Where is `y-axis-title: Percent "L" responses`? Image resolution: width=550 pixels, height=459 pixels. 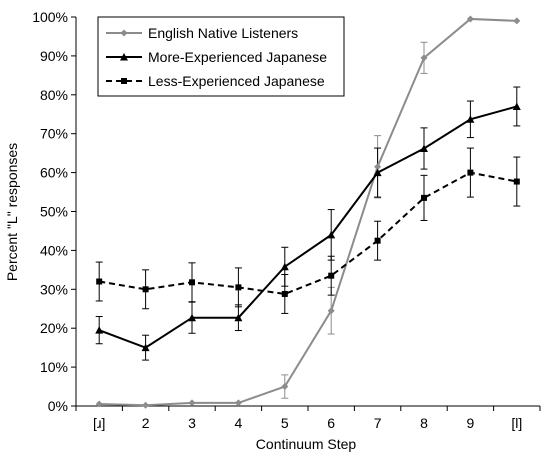 y-axis-title: Percent "L" responses is located at coordinates (12, 212).